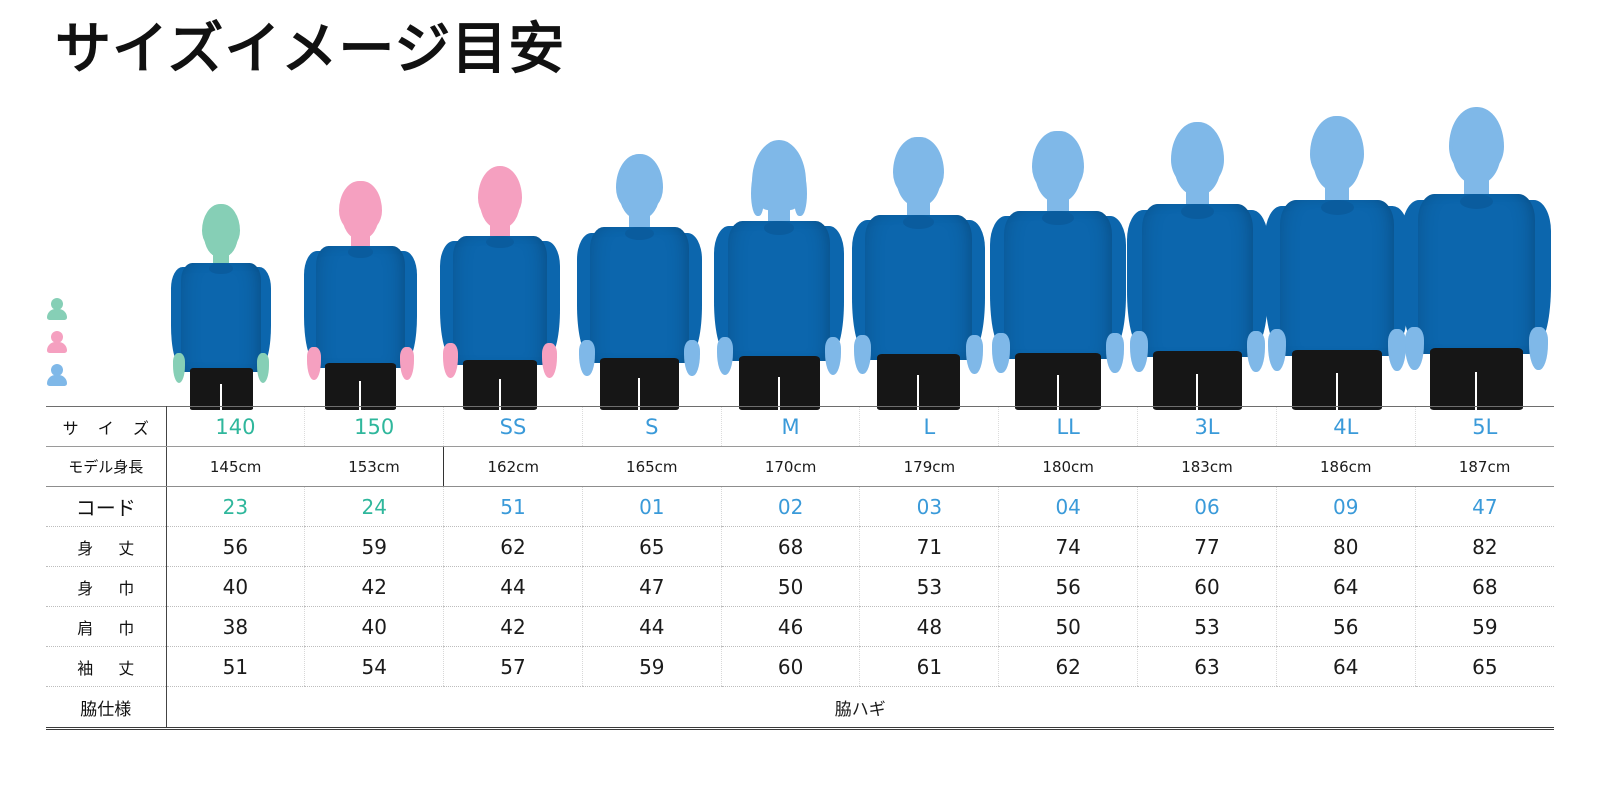  What do you see at coordinates (1068, 666) in the screenshot?
I see `sleeve-length-cell-LL: 62` at bounding box center [1068, 666].